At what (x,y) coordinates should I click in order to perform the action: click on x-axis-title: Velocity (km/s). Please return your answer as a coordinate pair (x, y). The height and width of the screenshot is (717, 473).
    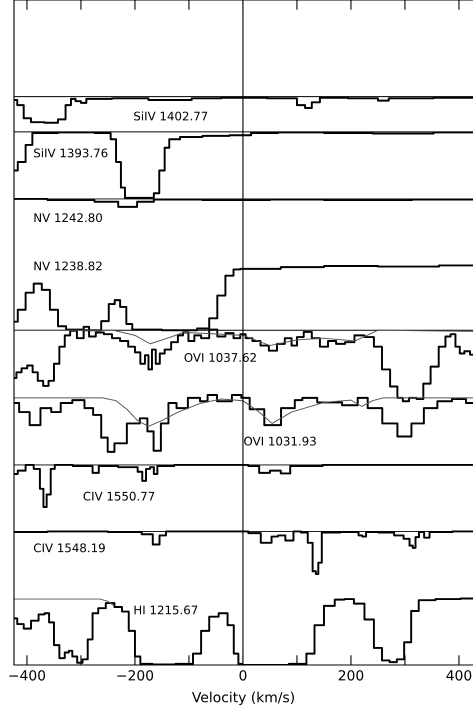
    Looking at the image, I should click on (243, 699).